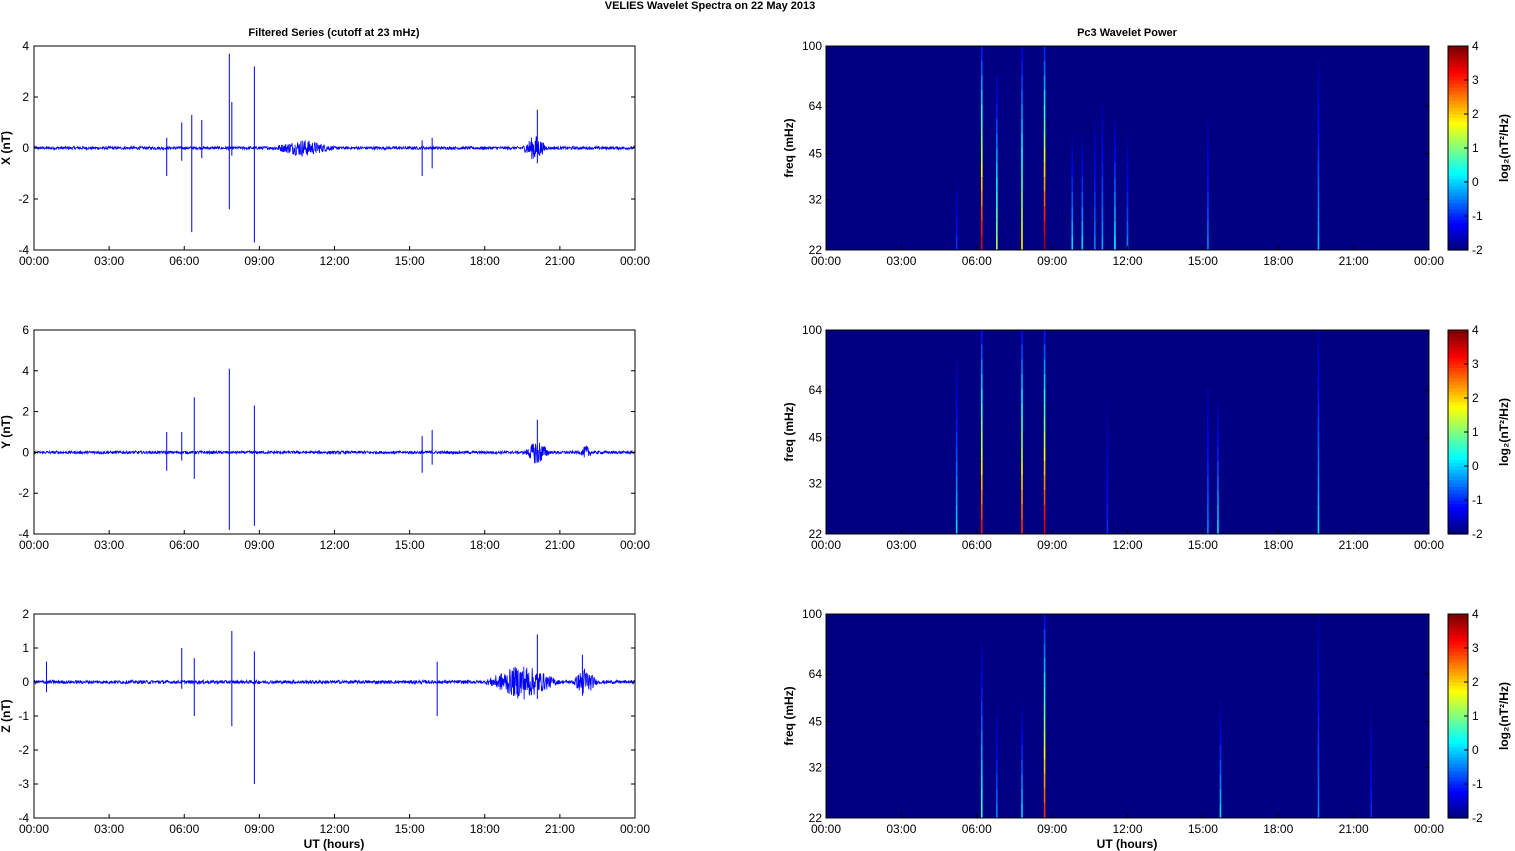 Image resolution: width=1515 pixels, height=851 pixels. Describe the element at coordinates (25, 452) in the screenshot. I see `y-tick-label: 0` at that location.